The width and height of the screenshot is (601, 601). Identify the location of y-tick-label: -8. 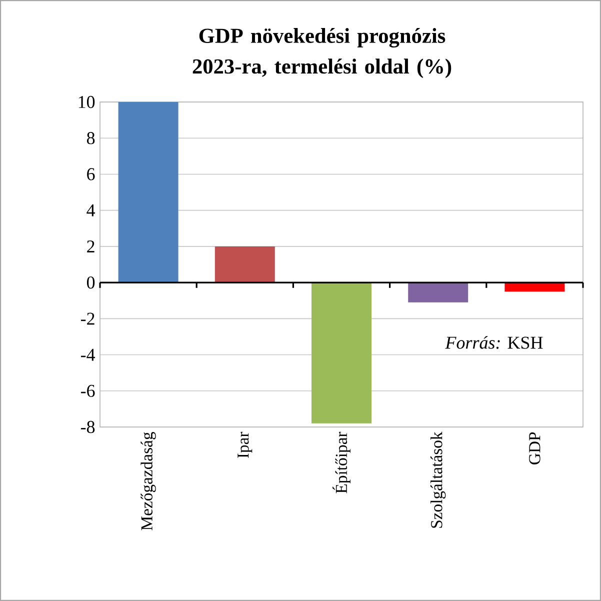
(87, 427).